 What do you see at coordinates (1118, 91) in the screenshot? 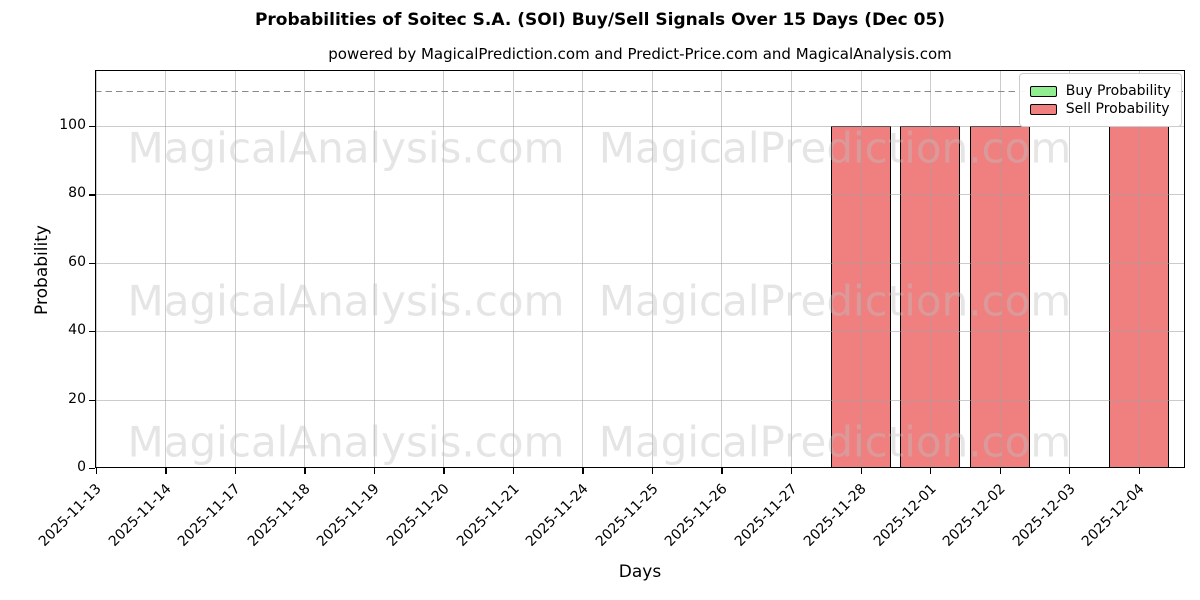
I see `buy-probability-label: Buy Probability` at bounding box center [1118, 91].